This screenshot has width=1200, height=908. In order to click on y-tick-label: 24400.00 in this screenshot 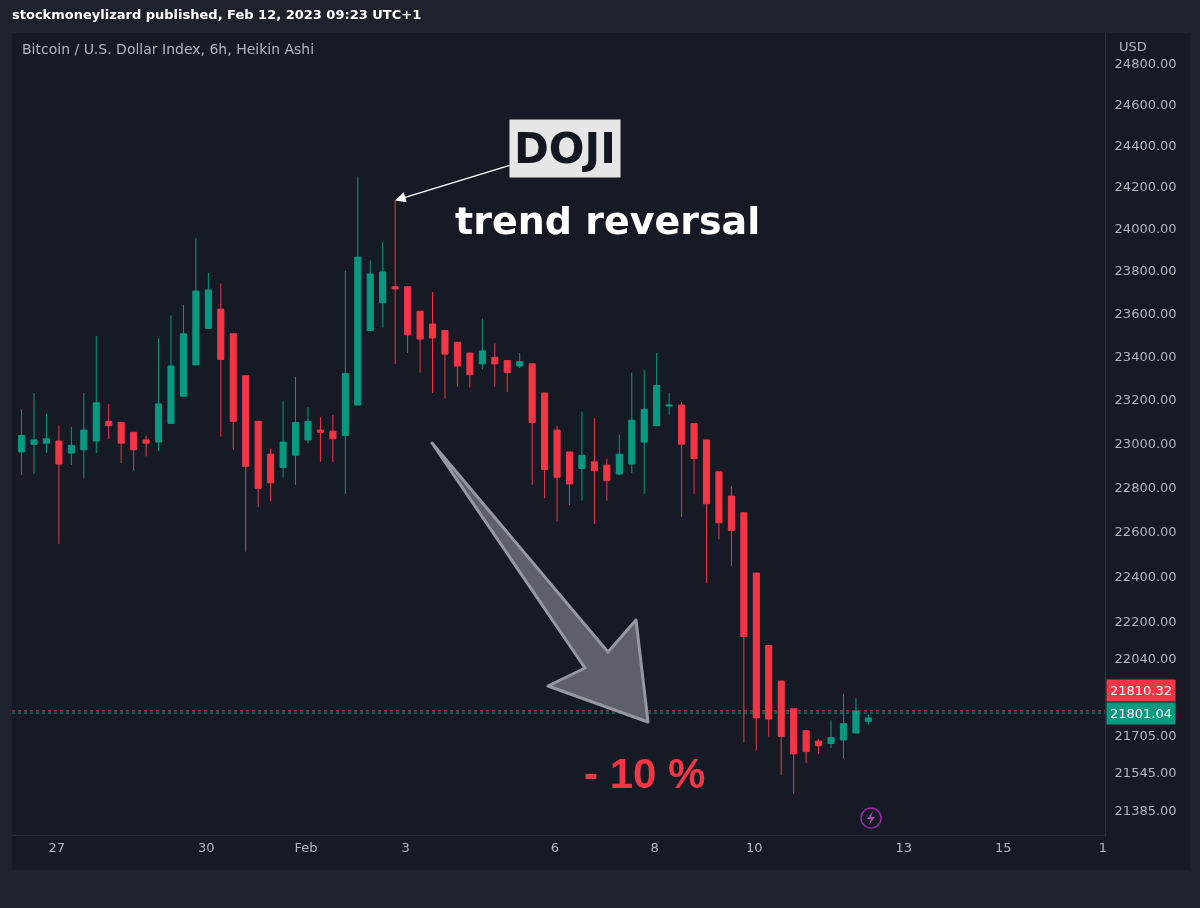, I will do `click(1145, 145)`.